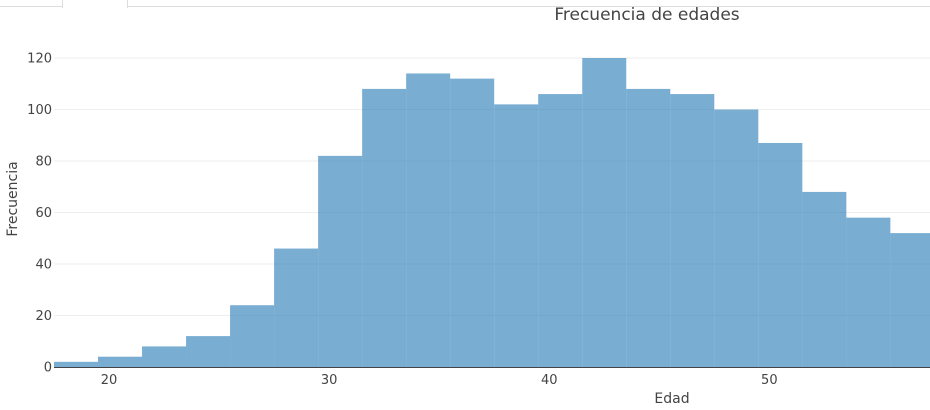 This screenshot has width=930, height=410. What do you see at coordinates (39, 59) in the screenshot?
I see `y-tick-label: 120` at bounding box center [39, 59].